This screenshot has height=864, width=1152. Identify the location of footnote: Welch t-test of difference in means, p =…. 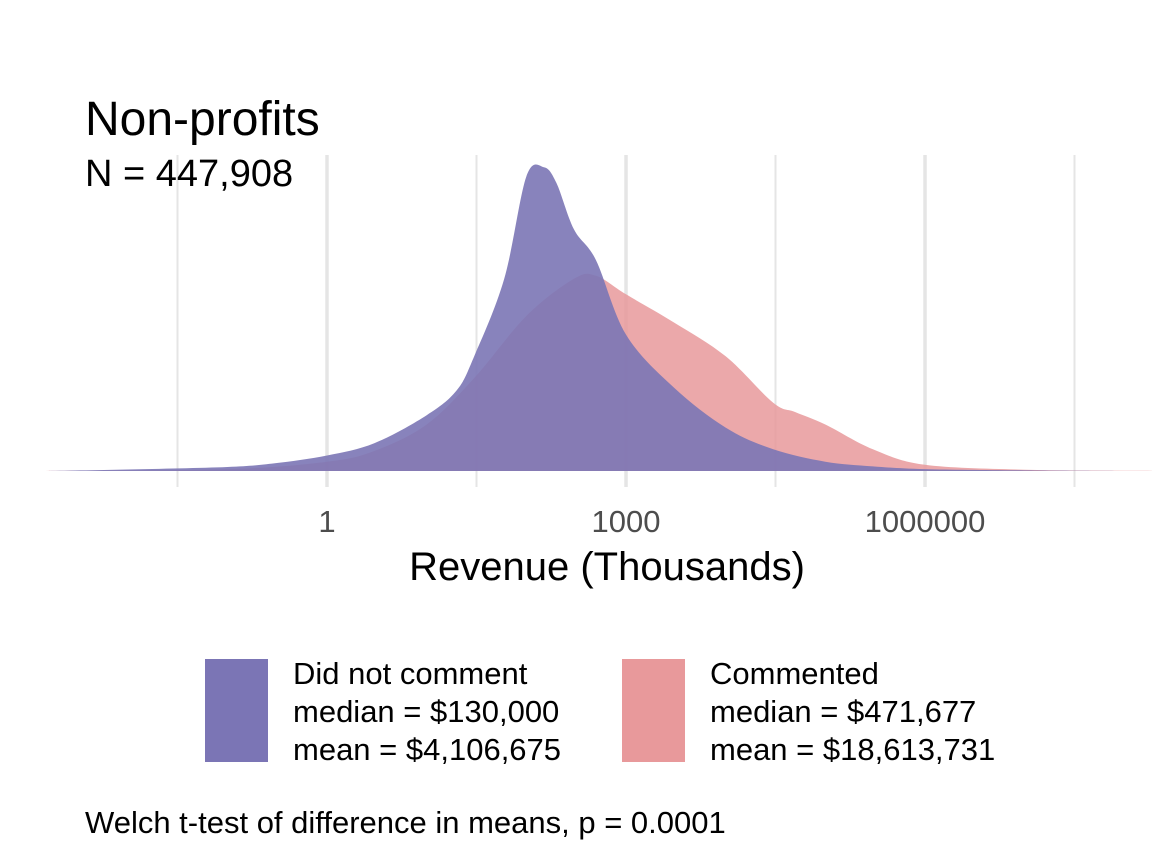
(405, 822).